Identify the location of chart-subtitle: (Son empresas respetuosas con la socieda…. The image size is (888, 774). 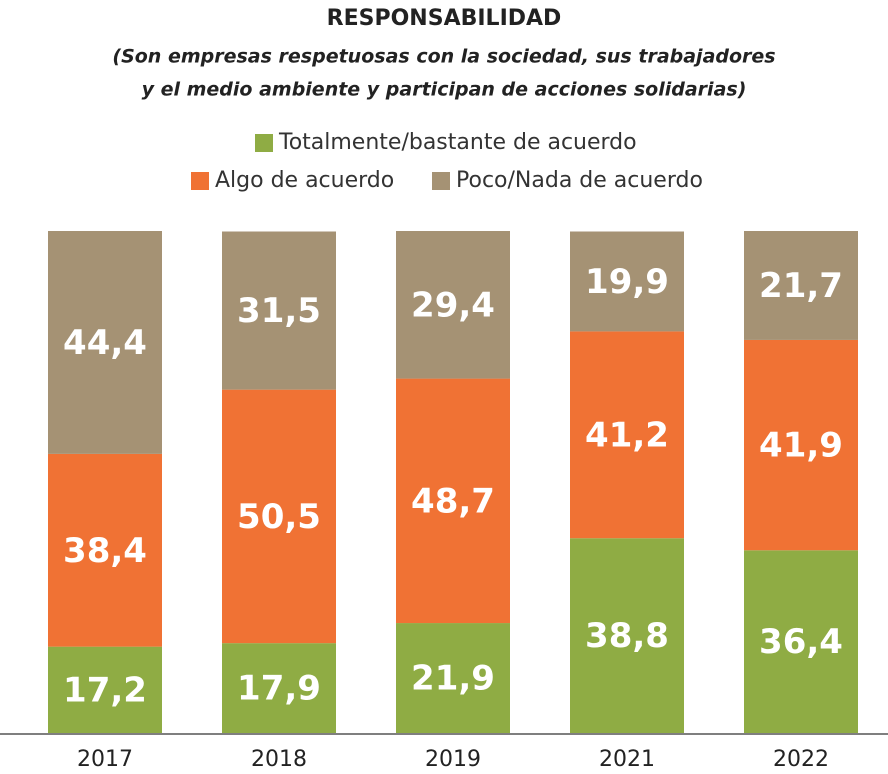
(443, 57).